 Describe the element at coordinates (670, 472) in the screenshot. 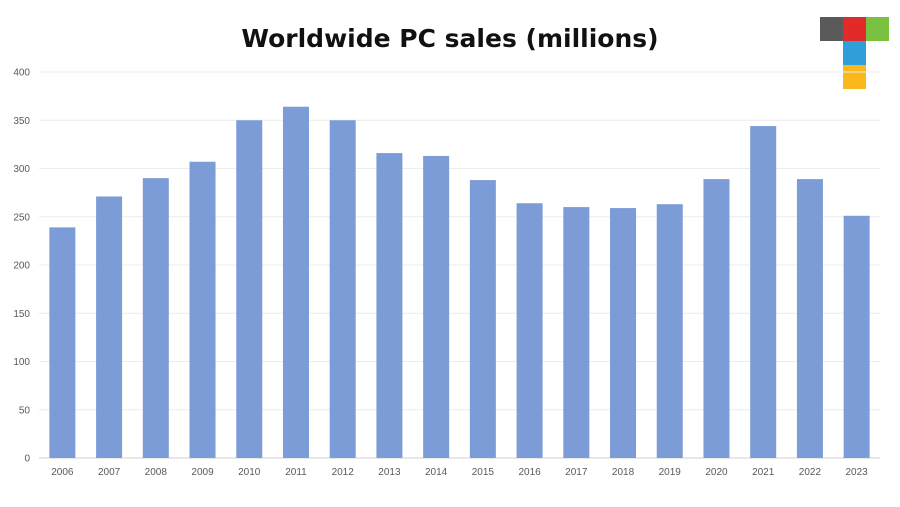

I see `x-tick-label: 2019` at that location.